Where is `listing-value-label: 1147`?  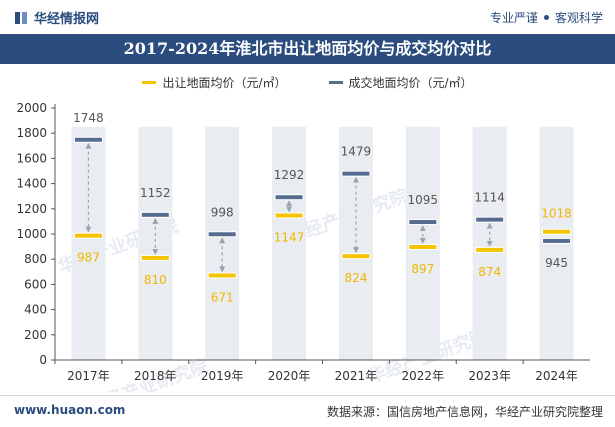
listing-value-label: 1147 is located at coordinates (289, 237).